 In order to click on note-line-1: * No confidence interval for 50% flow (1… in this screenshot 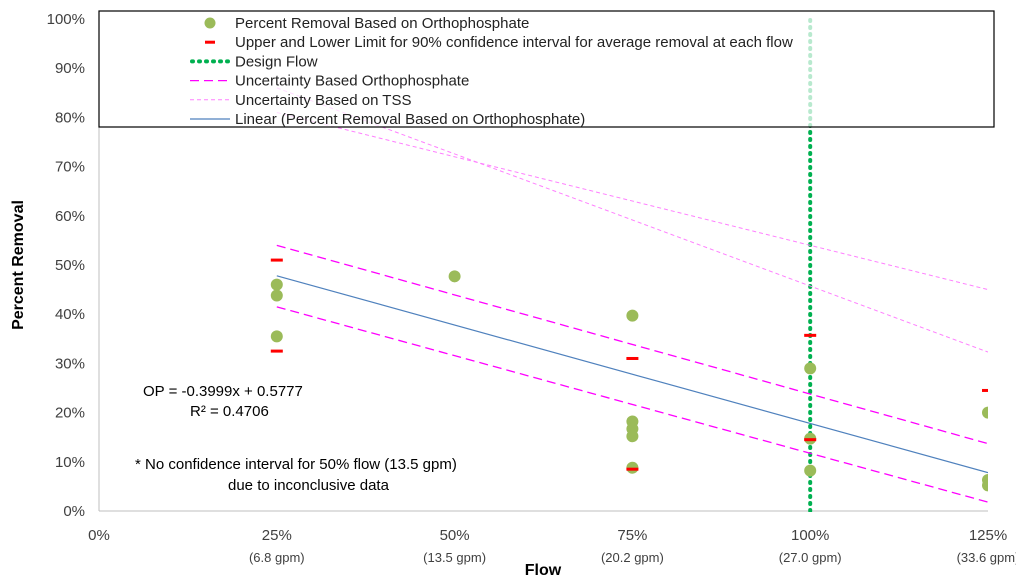, I will do `click(296, 464)`.